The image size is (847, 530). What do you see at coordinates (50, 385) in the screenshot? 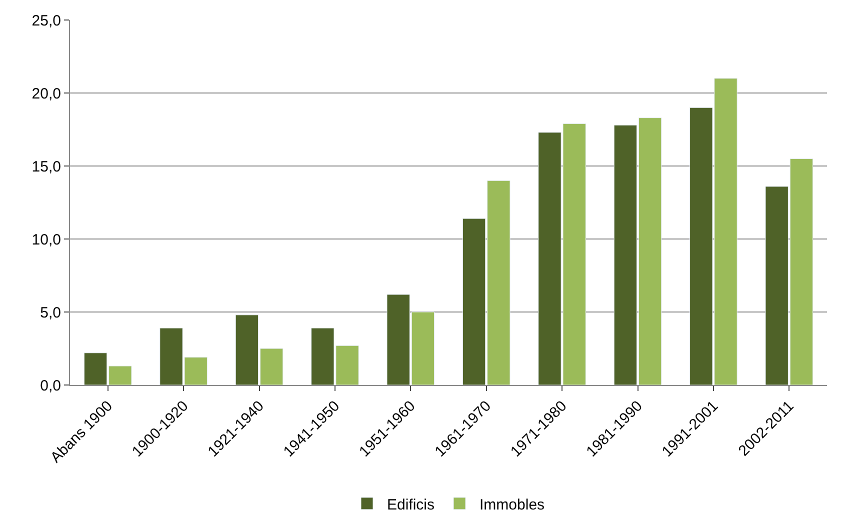
I see `y-tick-label: 0,0` at bounding box center [50, 385].